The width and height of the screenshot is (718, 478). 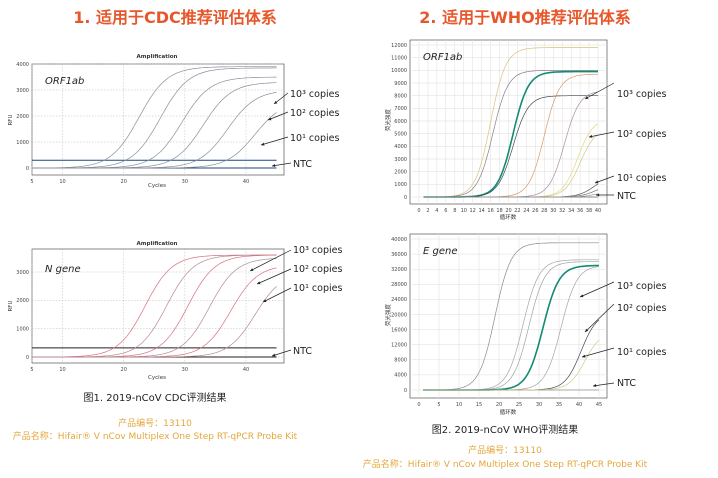 I want to click on y-tick-label: 9000, so click(x=400, y=84).